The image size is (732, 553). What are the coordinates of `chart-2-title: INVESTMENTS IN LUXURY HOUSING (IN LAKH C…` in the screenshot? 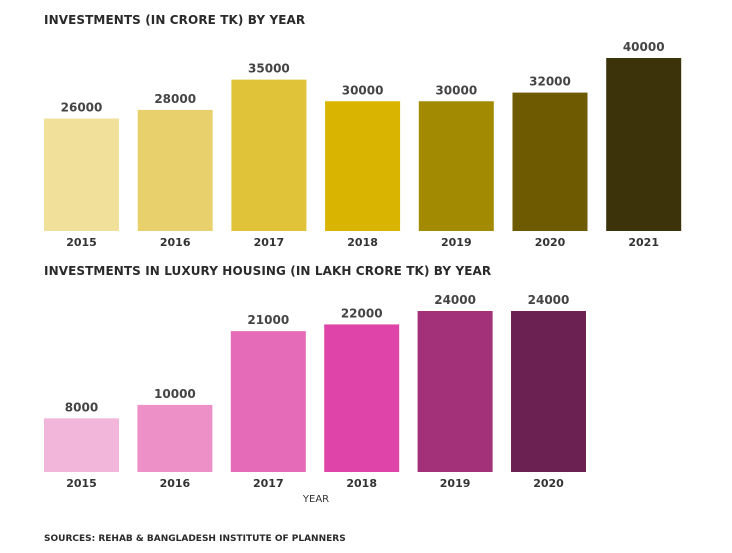 It's located at (268, 271).